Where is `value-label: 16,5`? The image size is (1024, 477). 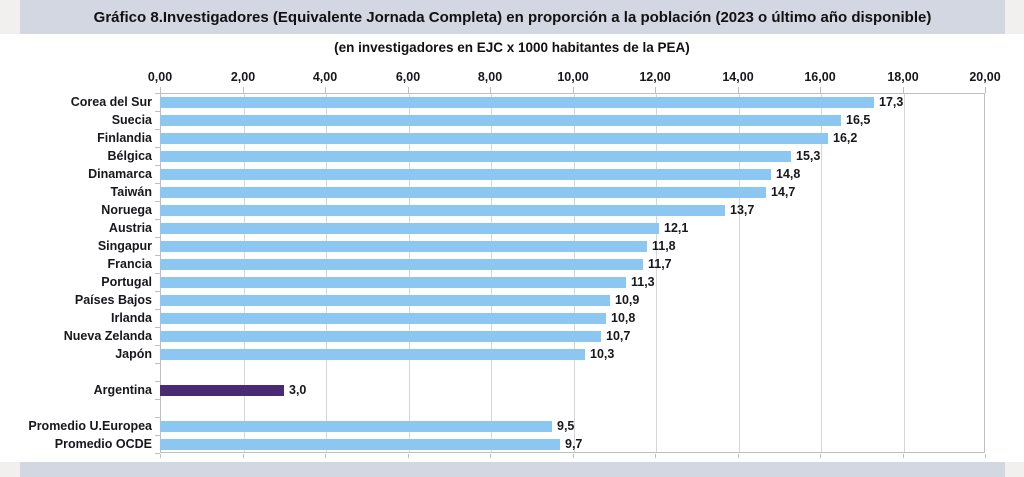
value-label: 16,5 is located at coordinates (858, 120).